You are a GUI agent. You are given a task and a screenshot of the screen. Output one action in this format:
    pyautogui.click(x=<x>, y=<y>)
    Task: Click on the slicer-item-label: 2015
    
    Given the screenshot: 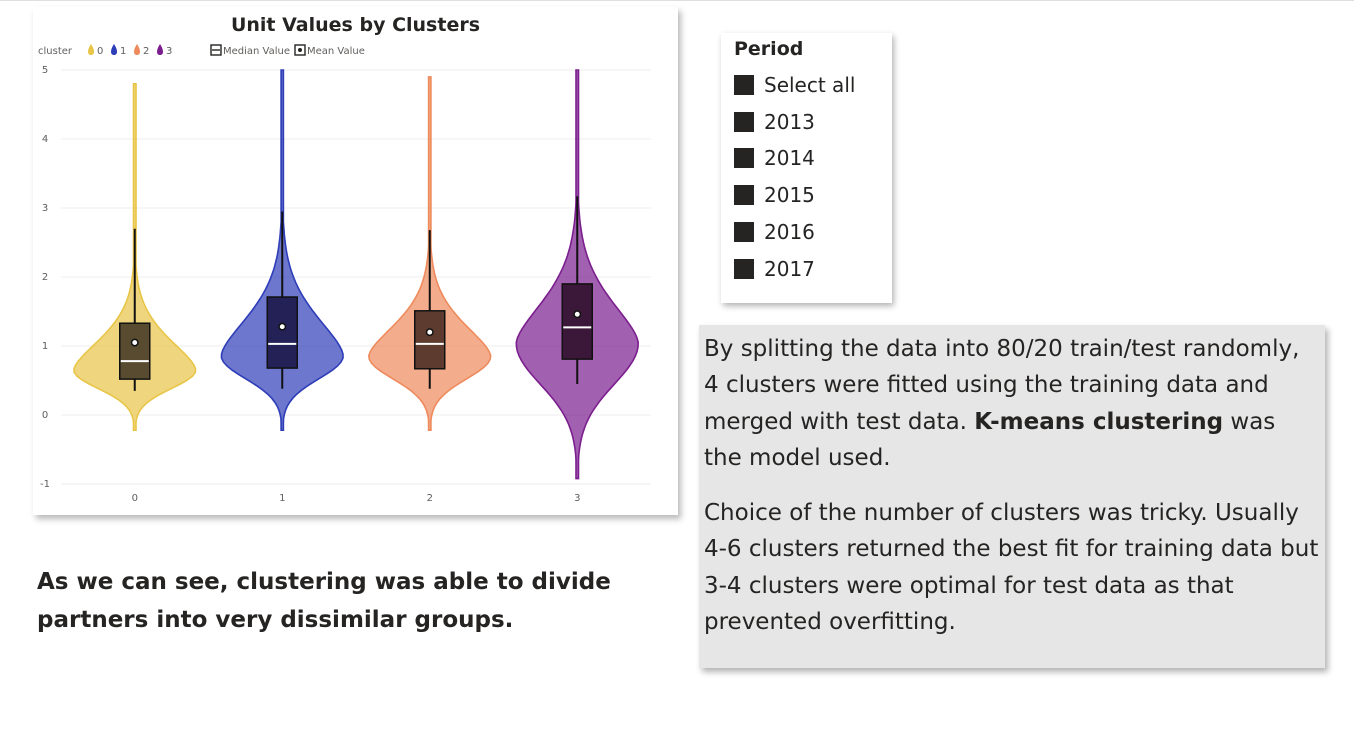 What is the action you would take?
    pyautogui.click(x=789, y=195)
    